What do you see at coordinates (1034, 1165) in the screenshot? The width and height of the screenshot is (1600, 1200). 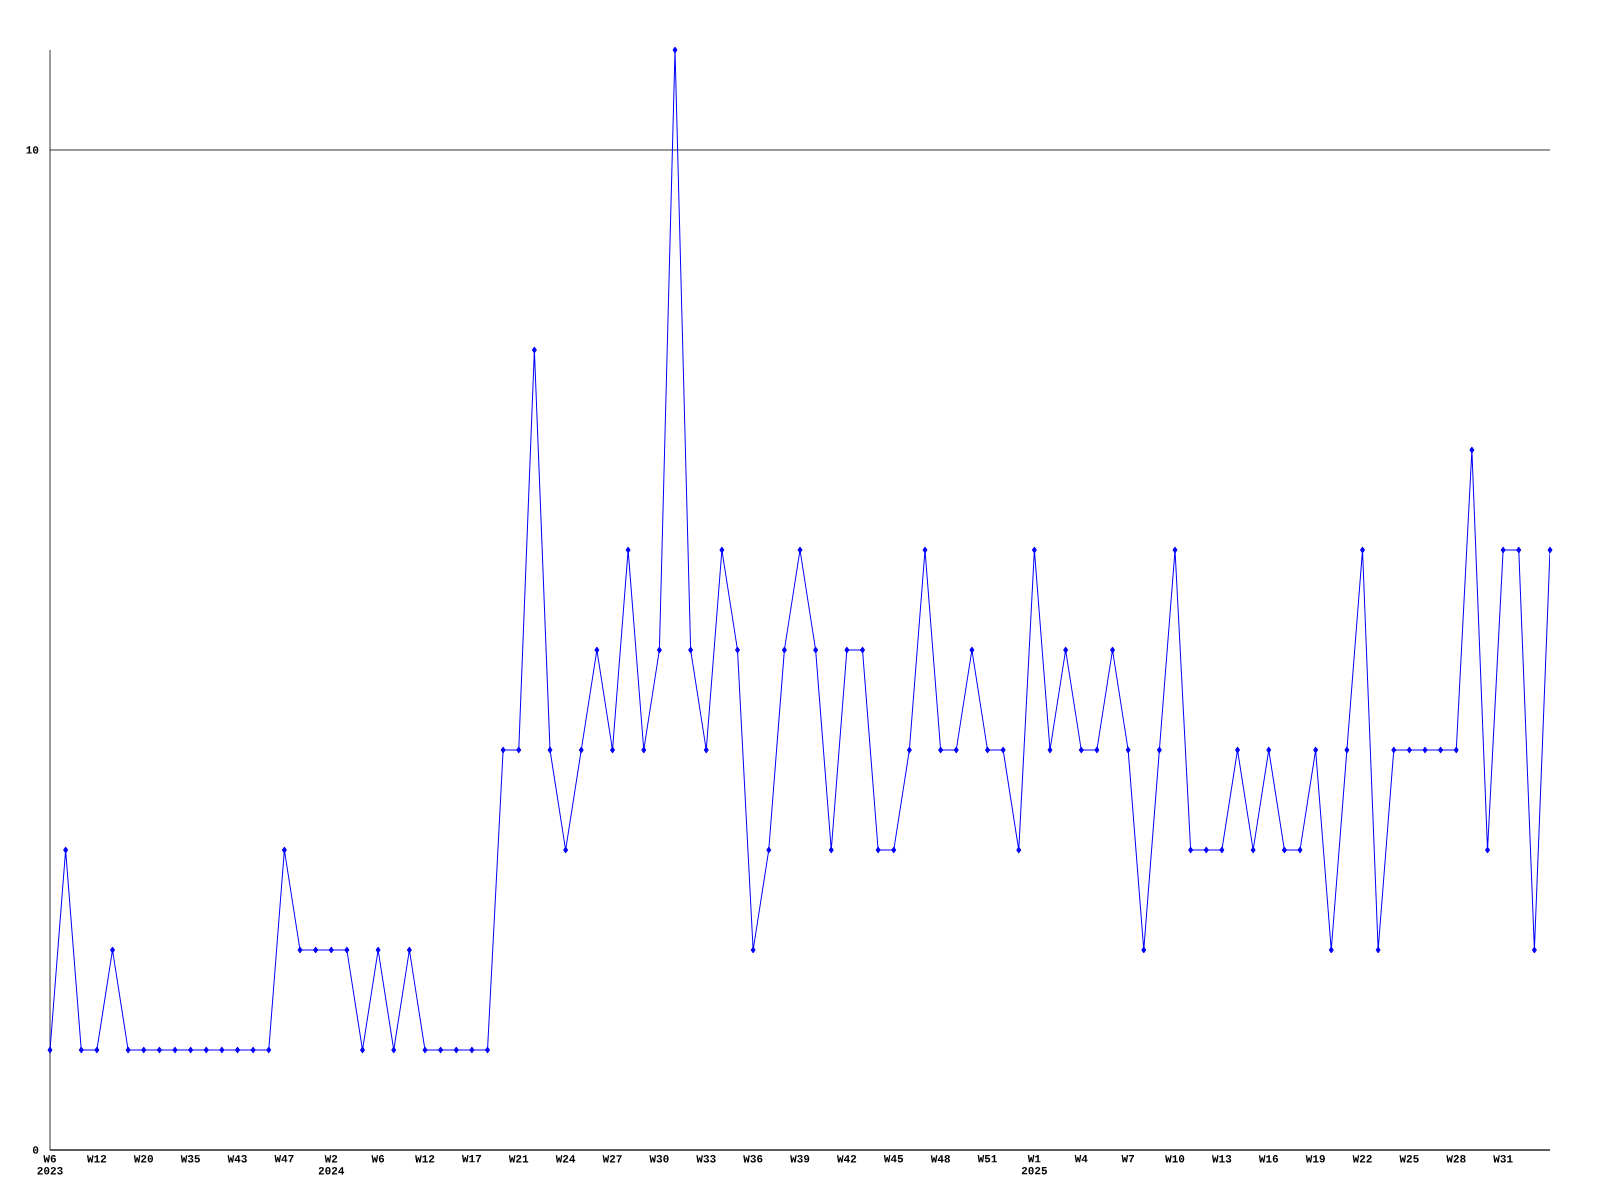 I see `x-tick-label: W1 2025` at bounding box center [1034, 1165].